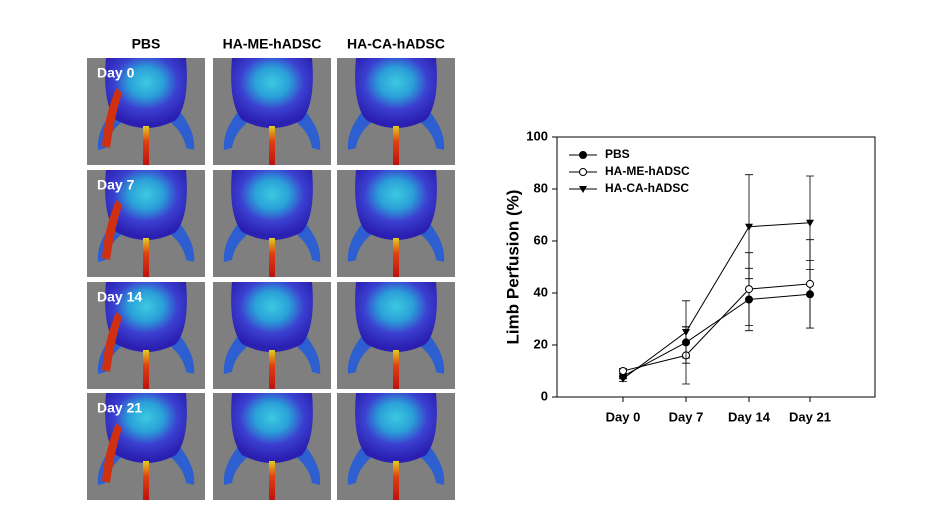  I want to click on column-header: HA-CA-hADSC, so click(396, 44).